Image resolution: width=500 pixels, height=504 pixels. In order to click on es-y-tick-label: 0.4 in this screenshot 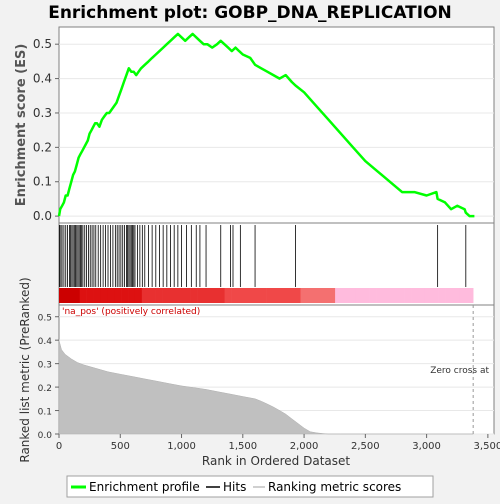, I will do `click(42, 79)`.